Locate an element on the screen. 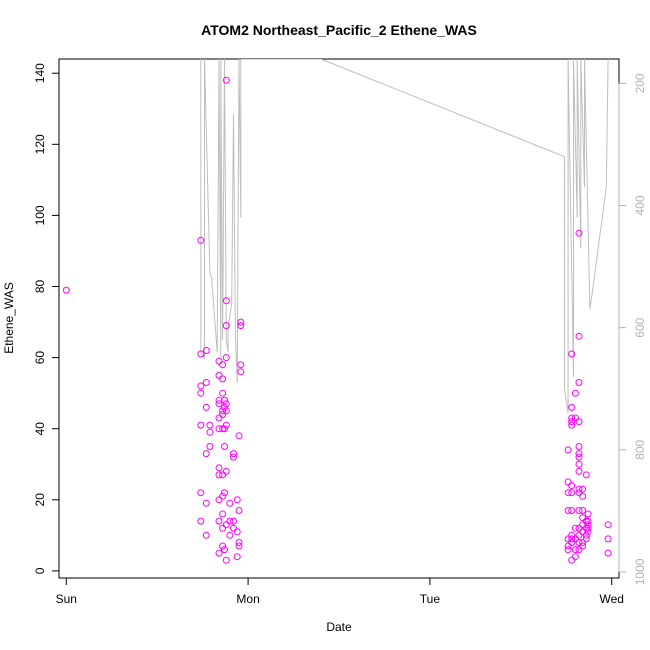 This screenshot has width=650, height=650. chart-title: ATOM2 Northeast_Pacific_2 Ethene_WAS is located at coordinates (339, 30).